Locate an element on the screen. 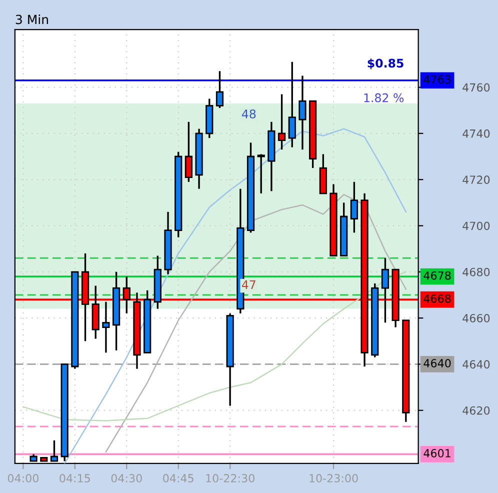 This screenshot has width=498, height=493. x-tick-label: 04:45 is located at coordinates (178, 478).